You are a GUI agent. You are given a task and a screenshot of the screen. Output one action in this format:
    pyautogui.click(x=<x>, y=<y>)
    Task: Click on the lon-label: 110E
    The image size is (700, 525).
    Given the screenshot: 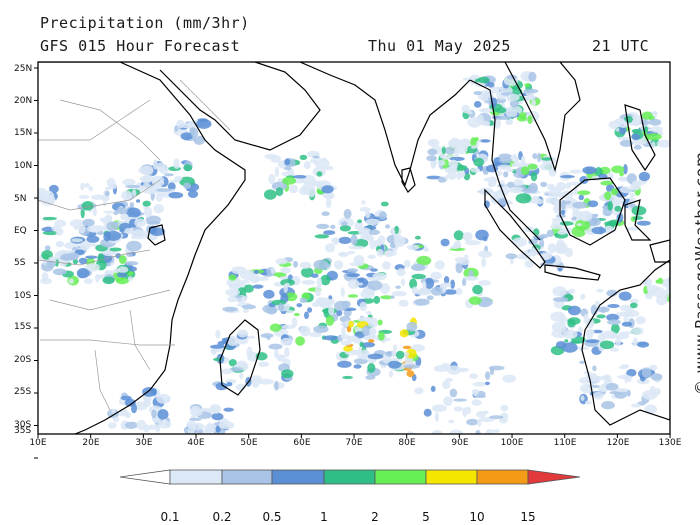 What is the action you would take?
    pyautogui.click(x=565, y=443)
    